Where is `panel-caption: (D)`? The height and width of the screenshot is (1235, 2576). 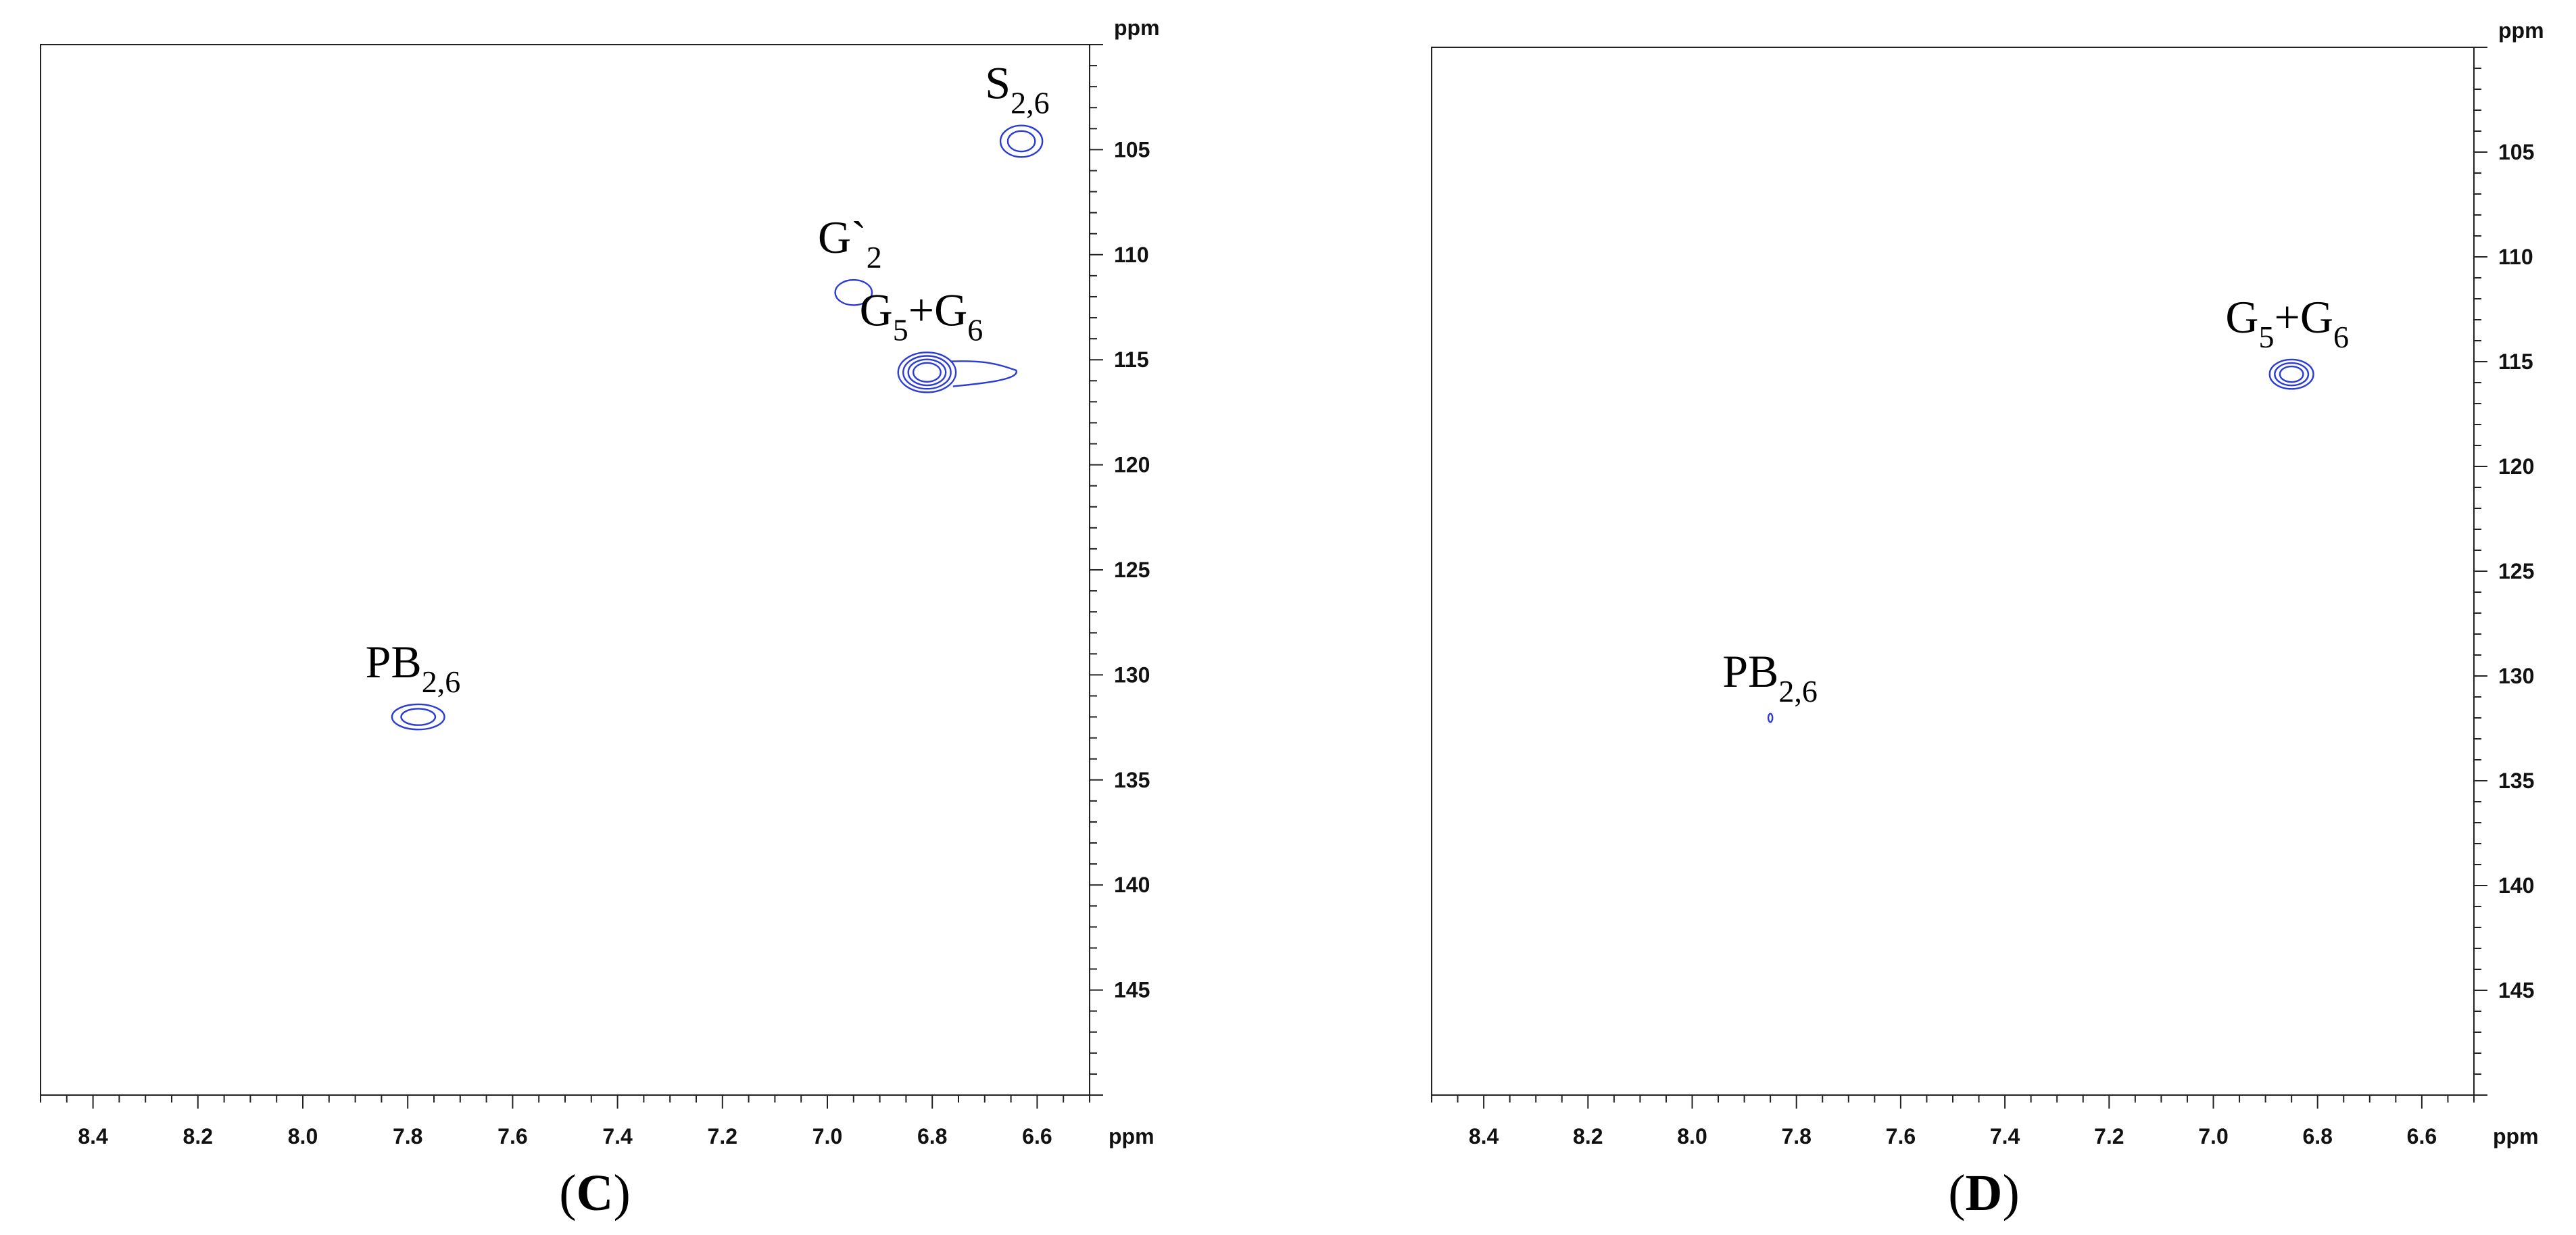 panel-caption: (D) is located at coordinates (1984, 1193).